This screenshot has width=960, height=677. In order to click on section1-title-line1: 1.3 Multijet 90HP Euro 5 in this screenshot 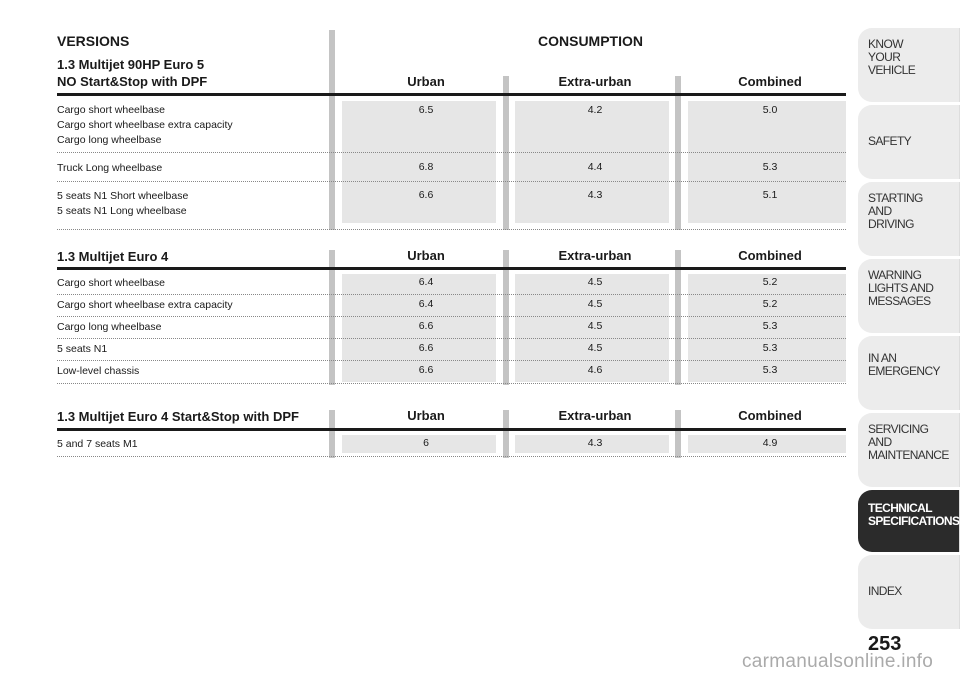, I will do `click(131, 64)`.